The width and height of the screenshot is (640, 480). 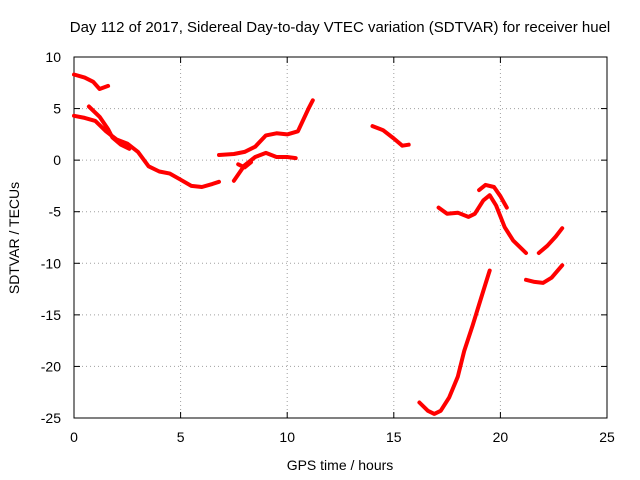 I want to click on x-tick-label: 10, so click(x=287, y=437).